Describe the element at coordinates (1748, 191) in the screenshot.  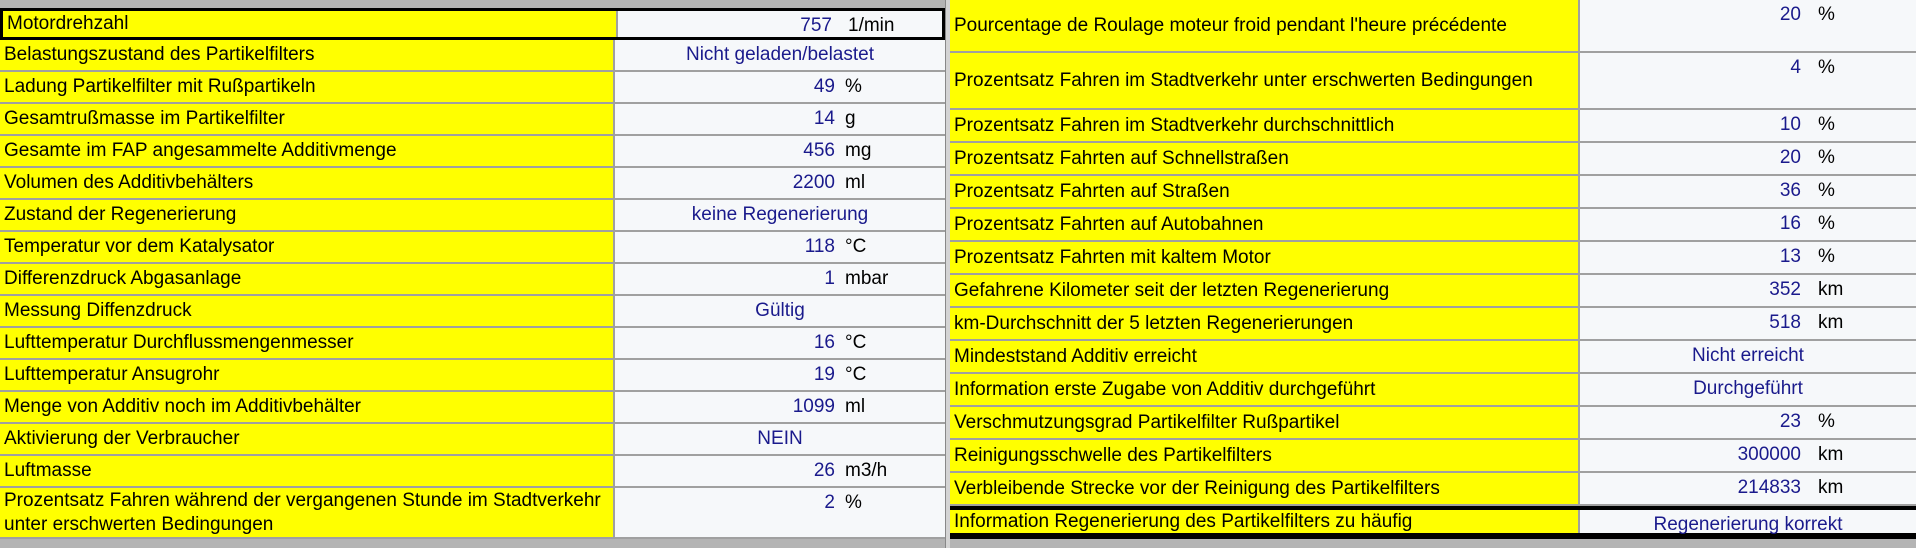
I see `parameter-value-cell: 36%` at that location.